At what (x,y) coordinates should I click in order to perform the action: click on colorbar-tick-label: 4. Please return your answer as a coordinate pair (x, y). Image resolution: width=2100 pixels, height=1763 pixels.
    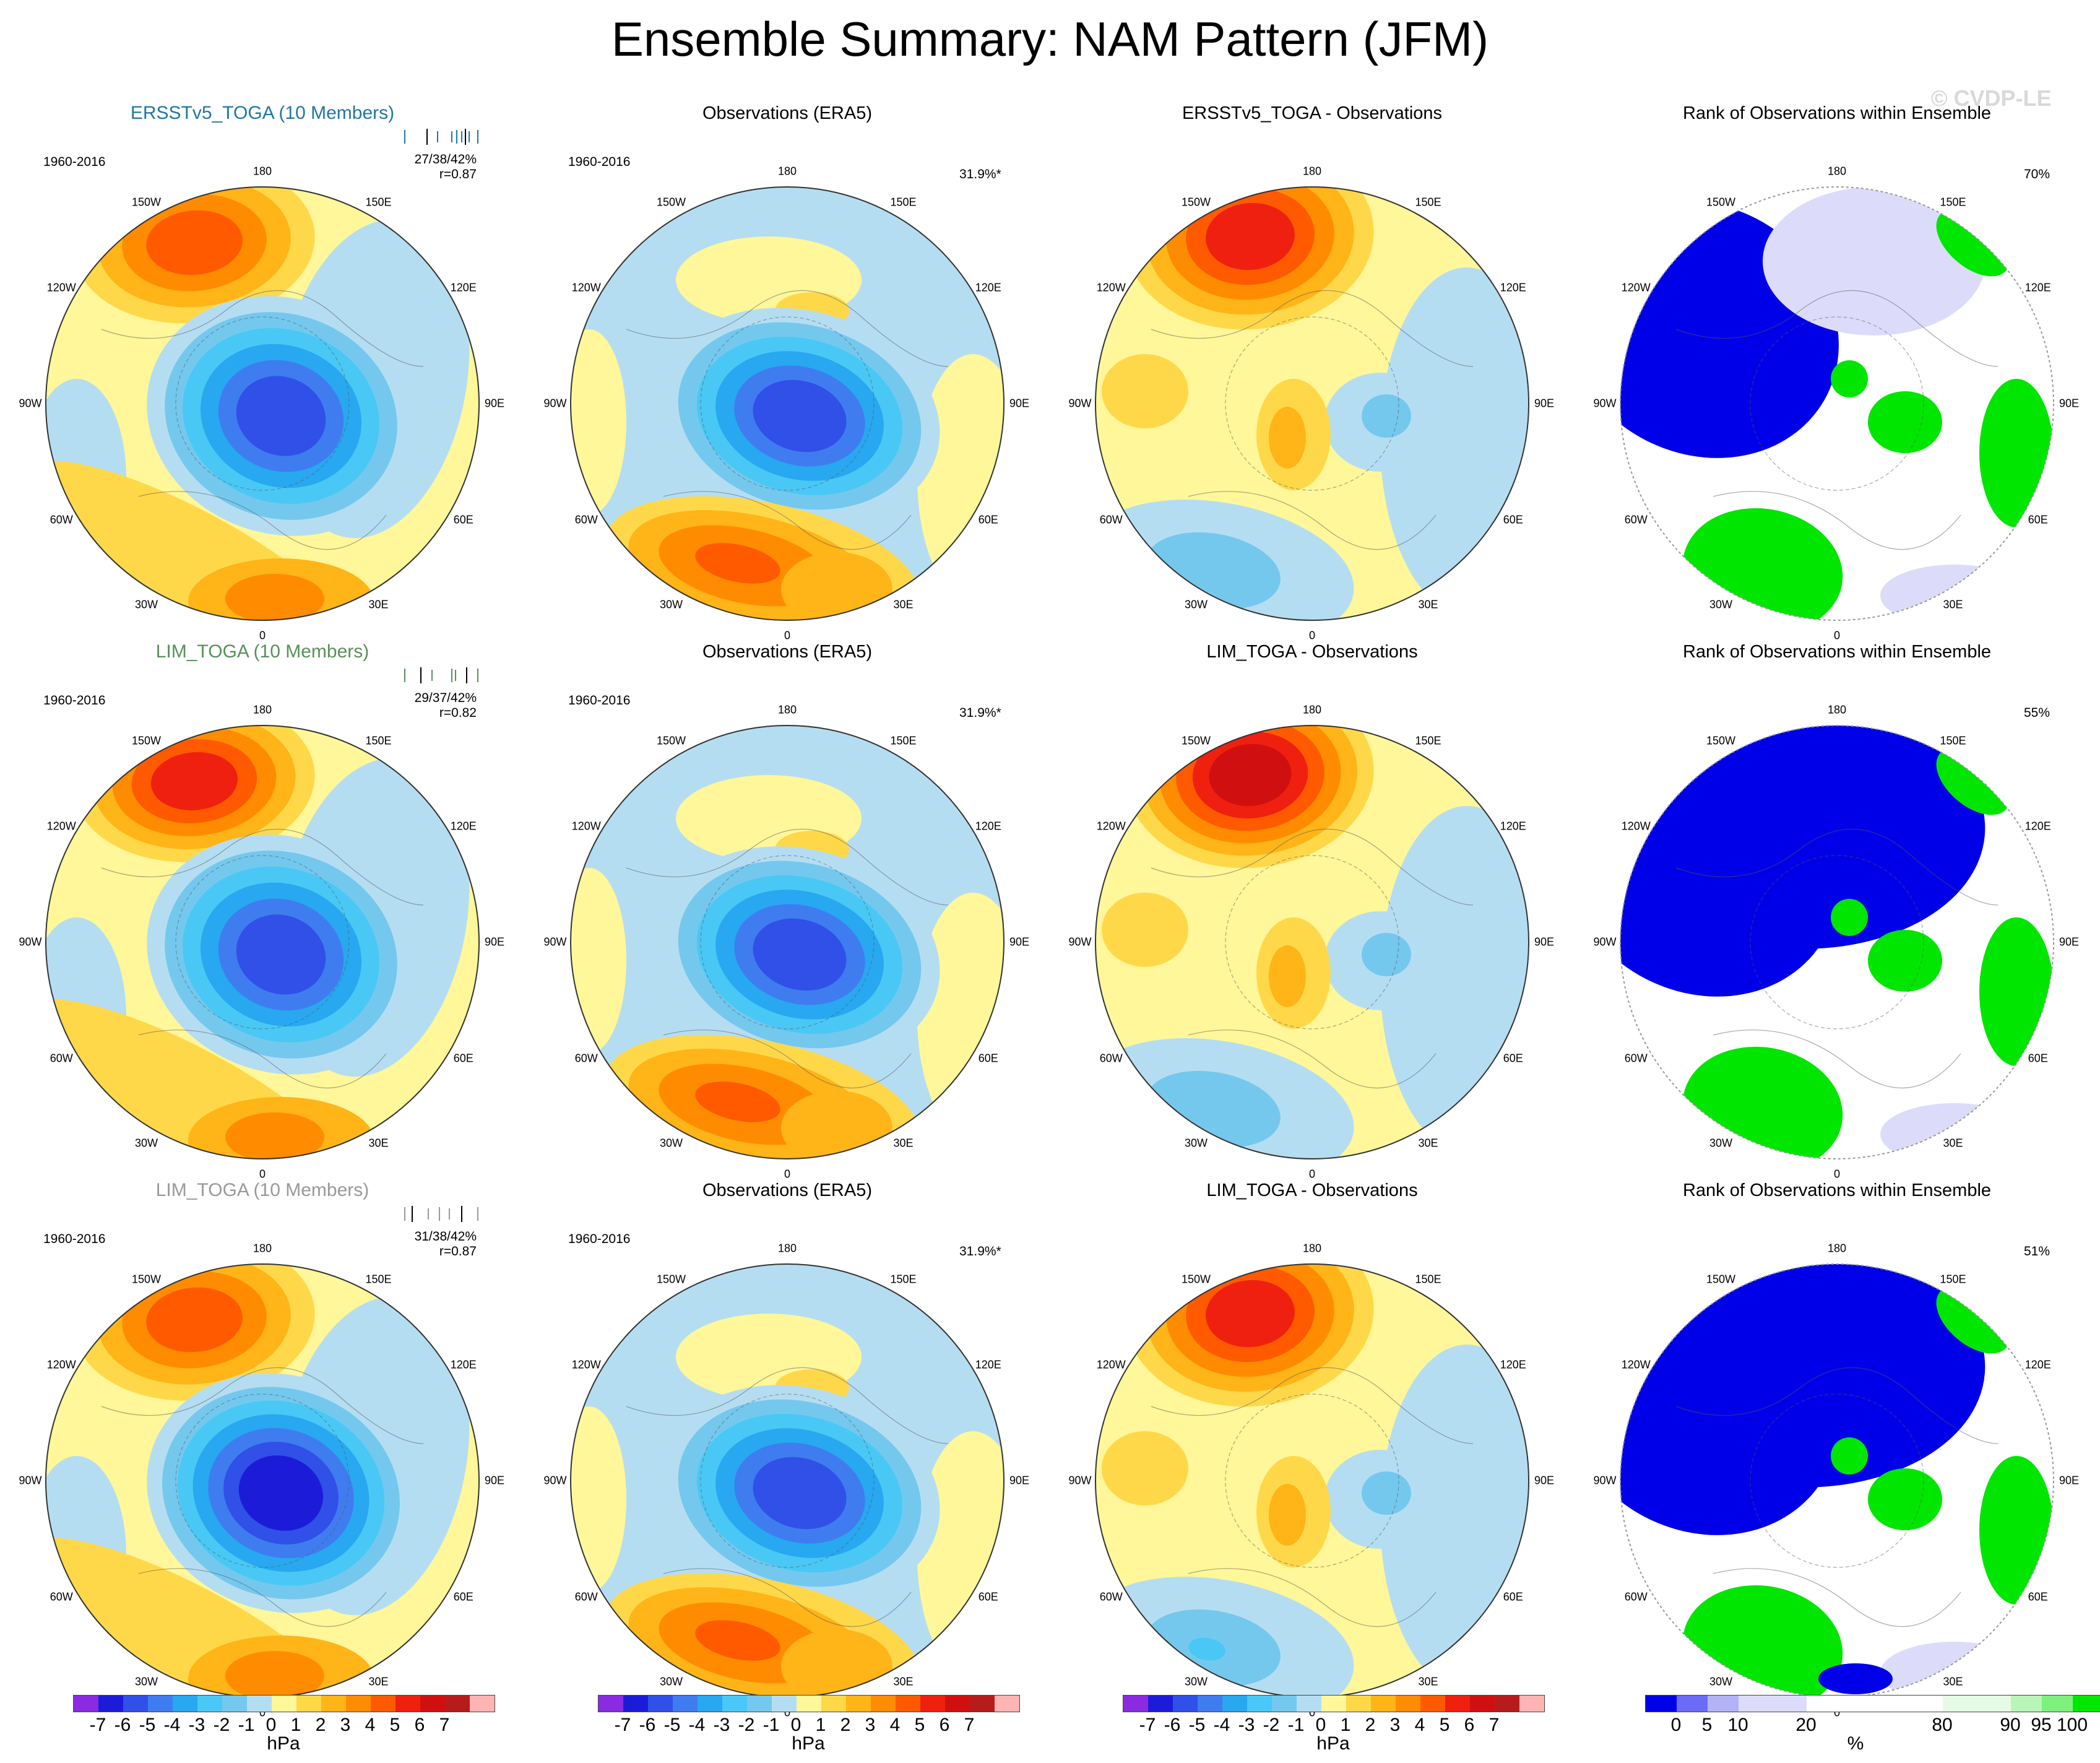
    Looking at the image, I should click on (370, 1725).